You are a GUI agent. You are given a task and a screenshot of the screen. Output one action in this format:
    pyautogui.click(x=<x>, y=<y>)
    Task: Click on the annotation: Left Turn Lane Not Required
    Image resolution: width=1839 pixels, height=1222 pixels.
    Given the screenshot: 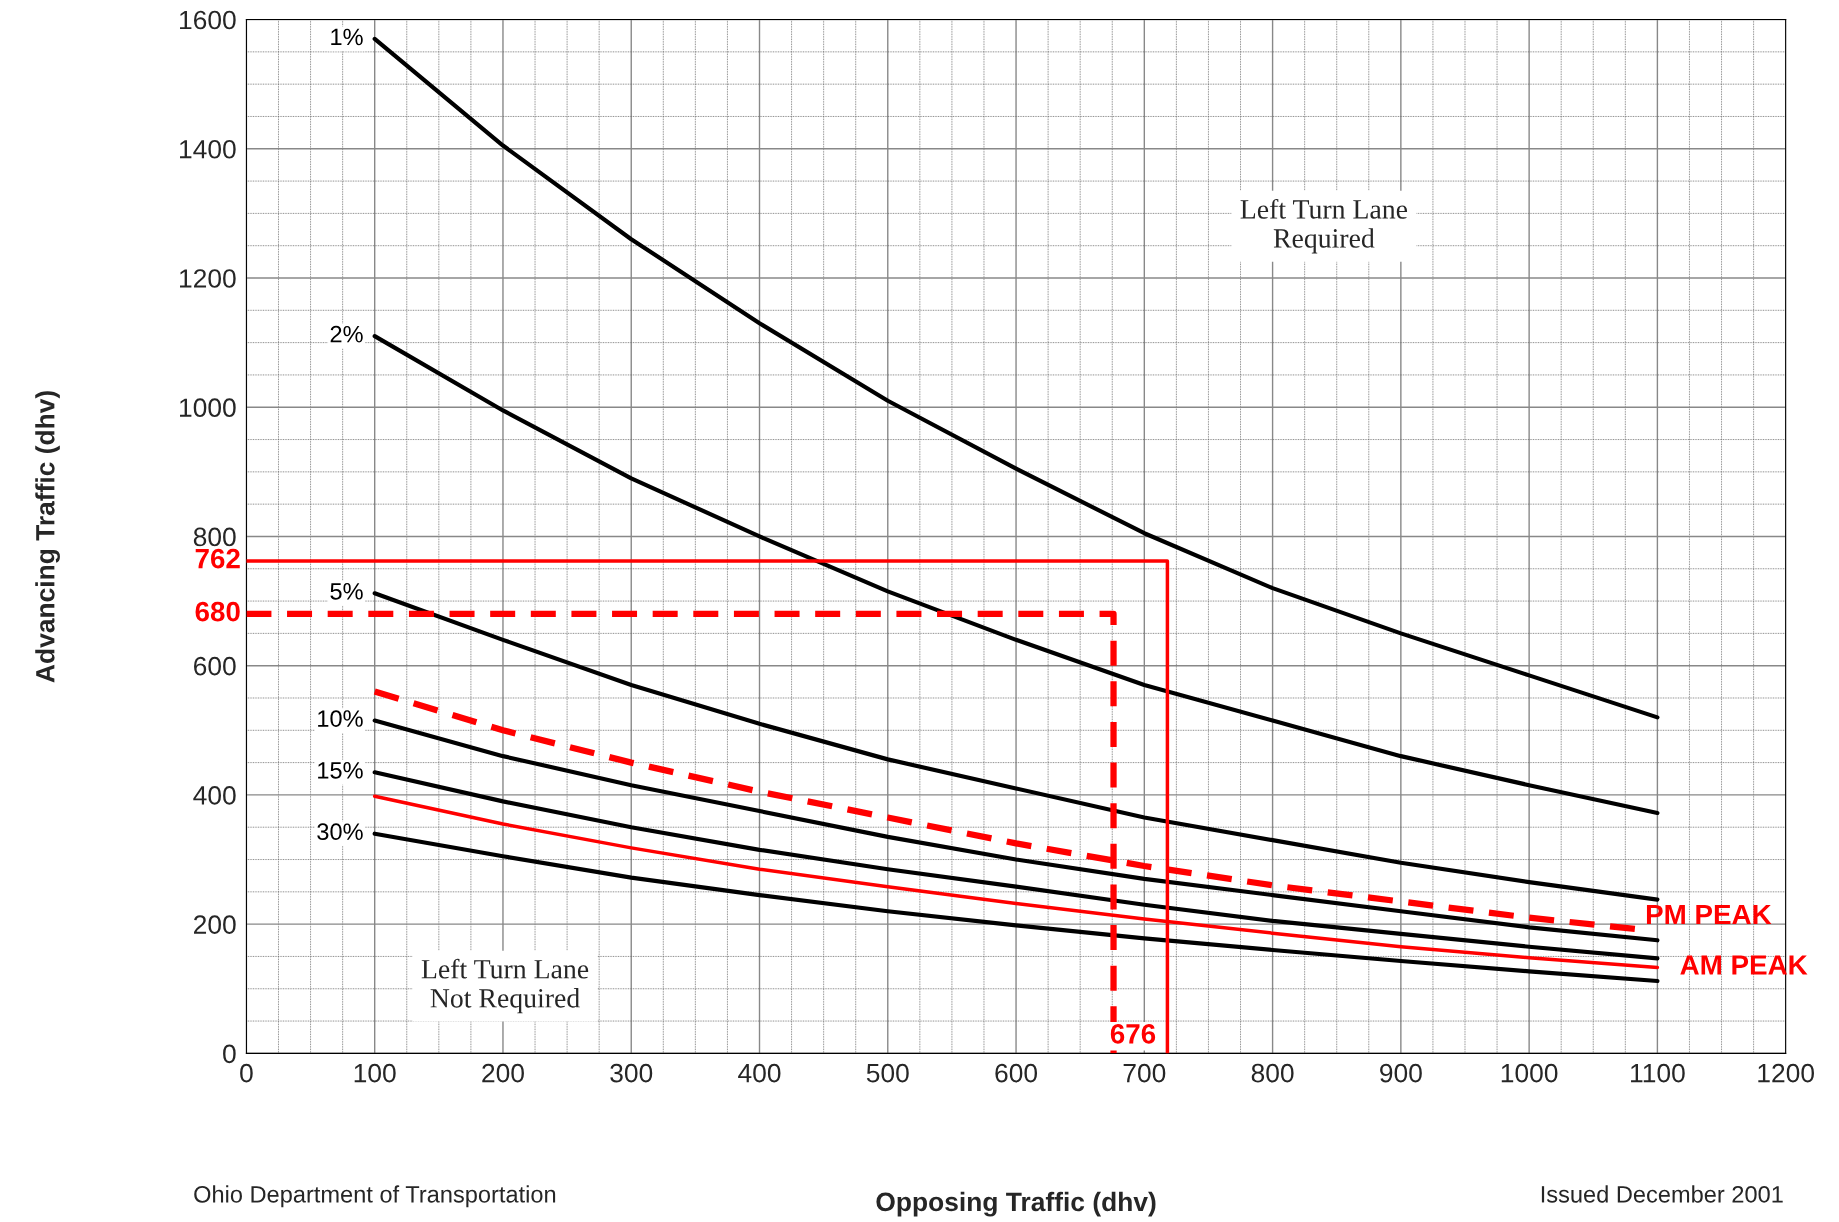 What is the action you would take?
    pyautogui.click(x=505, y=986)
    